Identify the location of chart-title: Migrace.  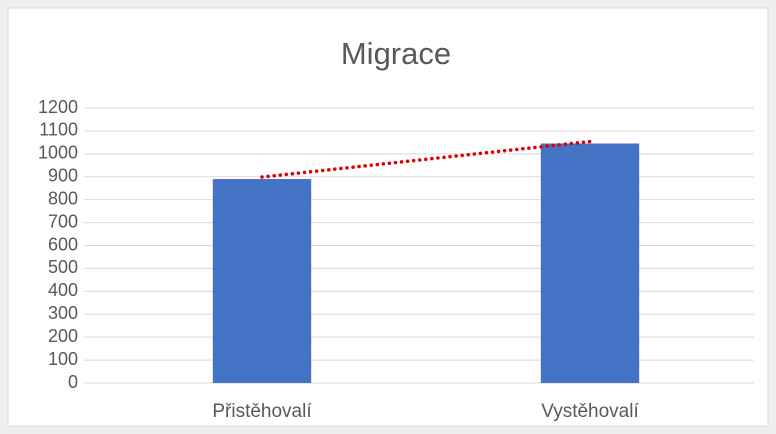
(396, 53).